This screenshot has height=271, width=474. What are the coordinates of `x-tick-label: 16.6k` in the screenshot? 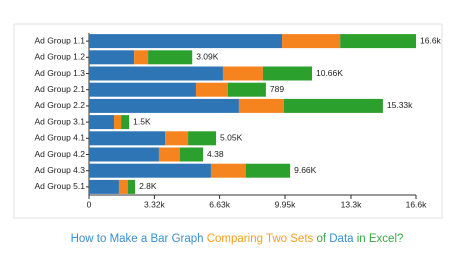 It's located at (417, 204).